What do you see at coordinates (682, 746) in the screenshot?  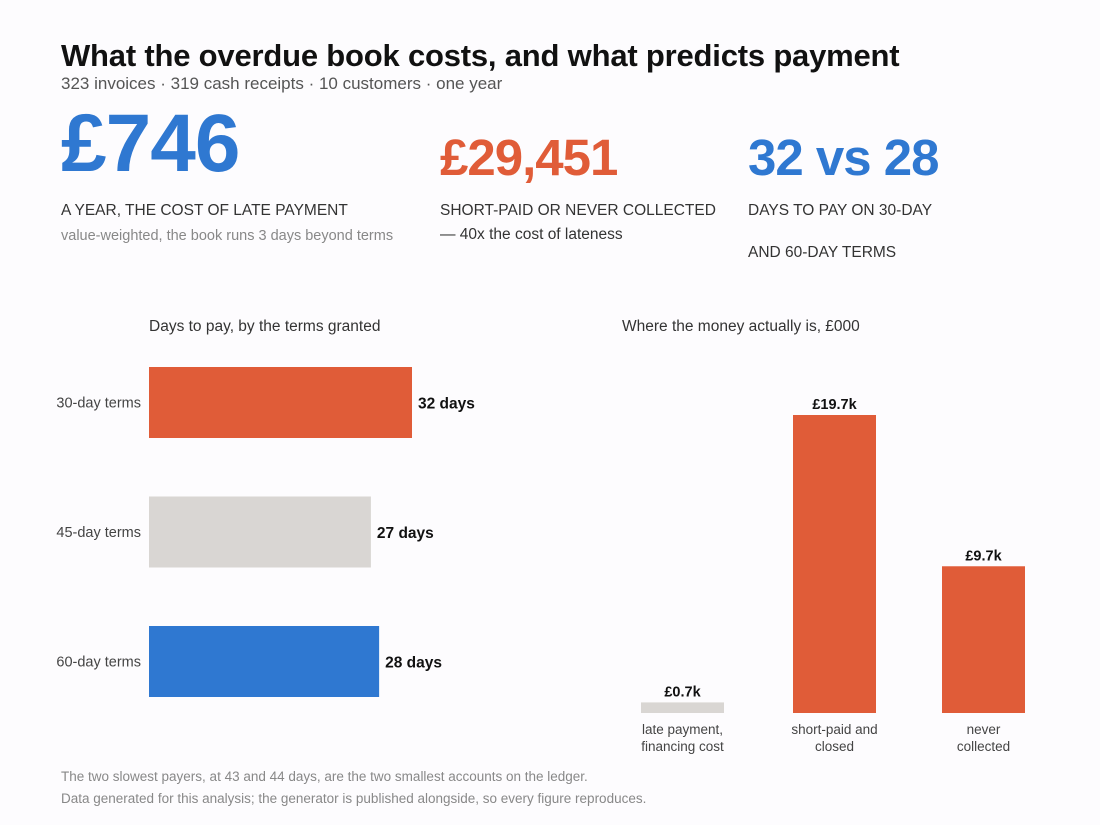 I see `column-category-label: financing cost` at bounding box center [682, 746].